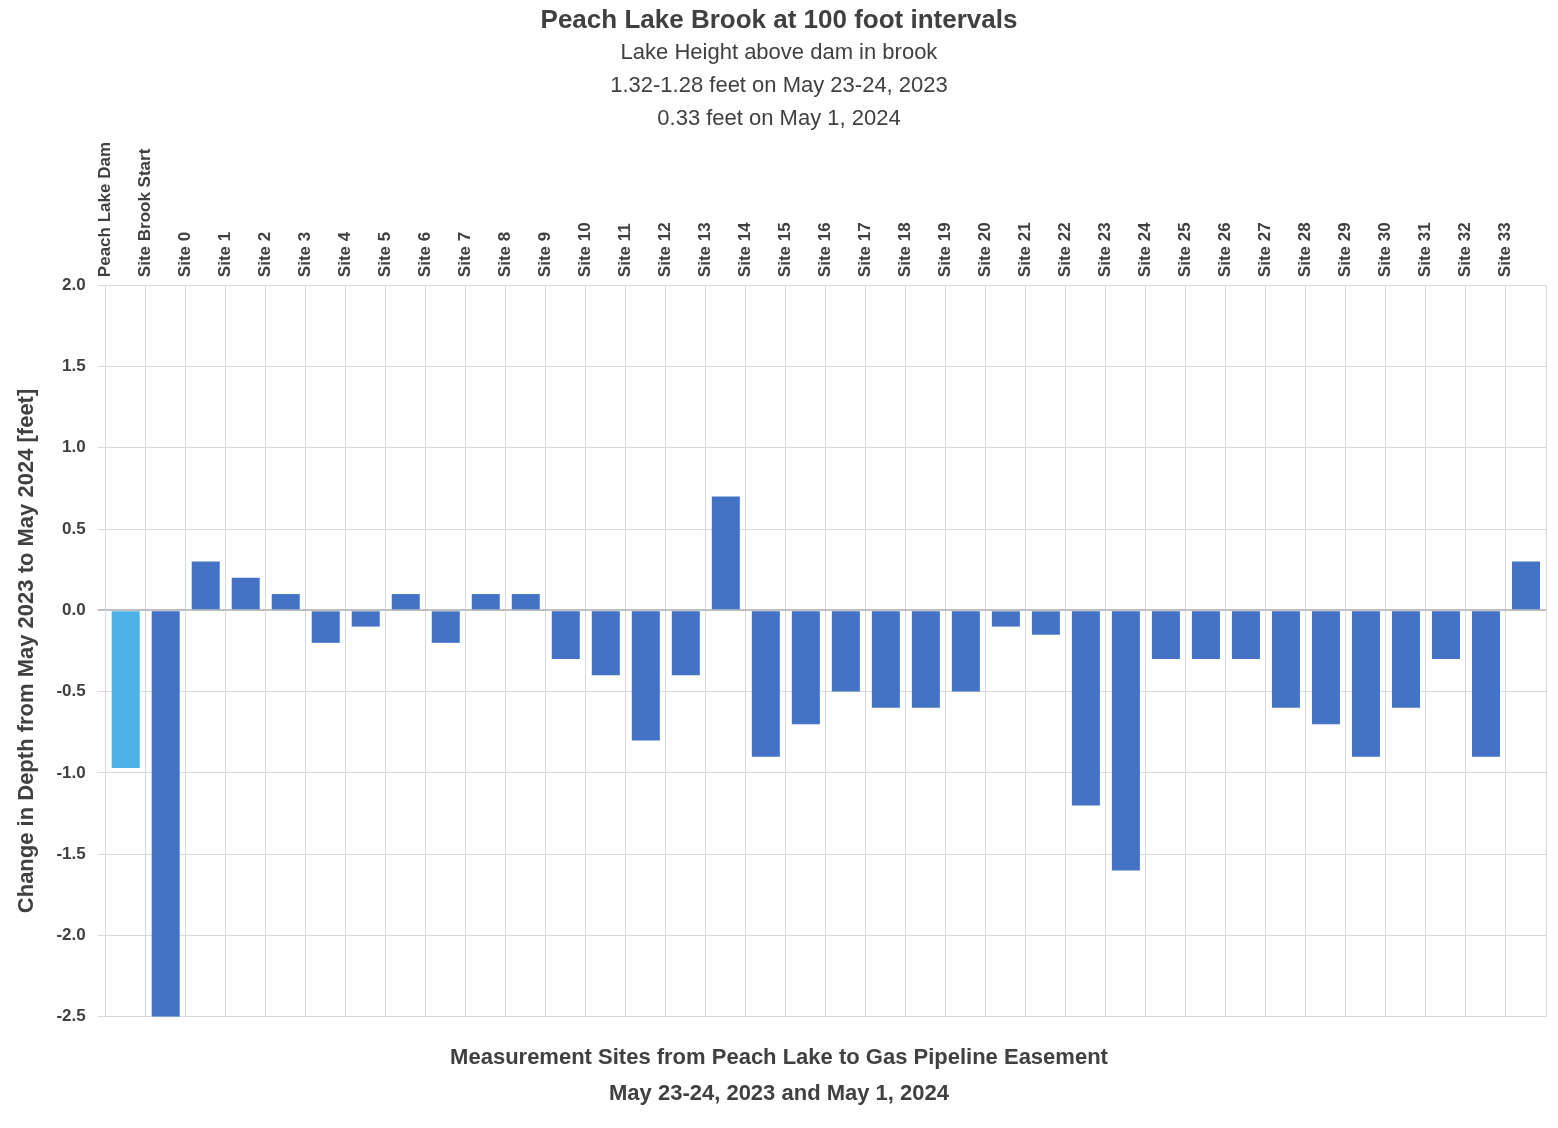 This screenshot has width=1558, height=1128. I want to click on x-tick-label: Site 24, so click(1145, 249).